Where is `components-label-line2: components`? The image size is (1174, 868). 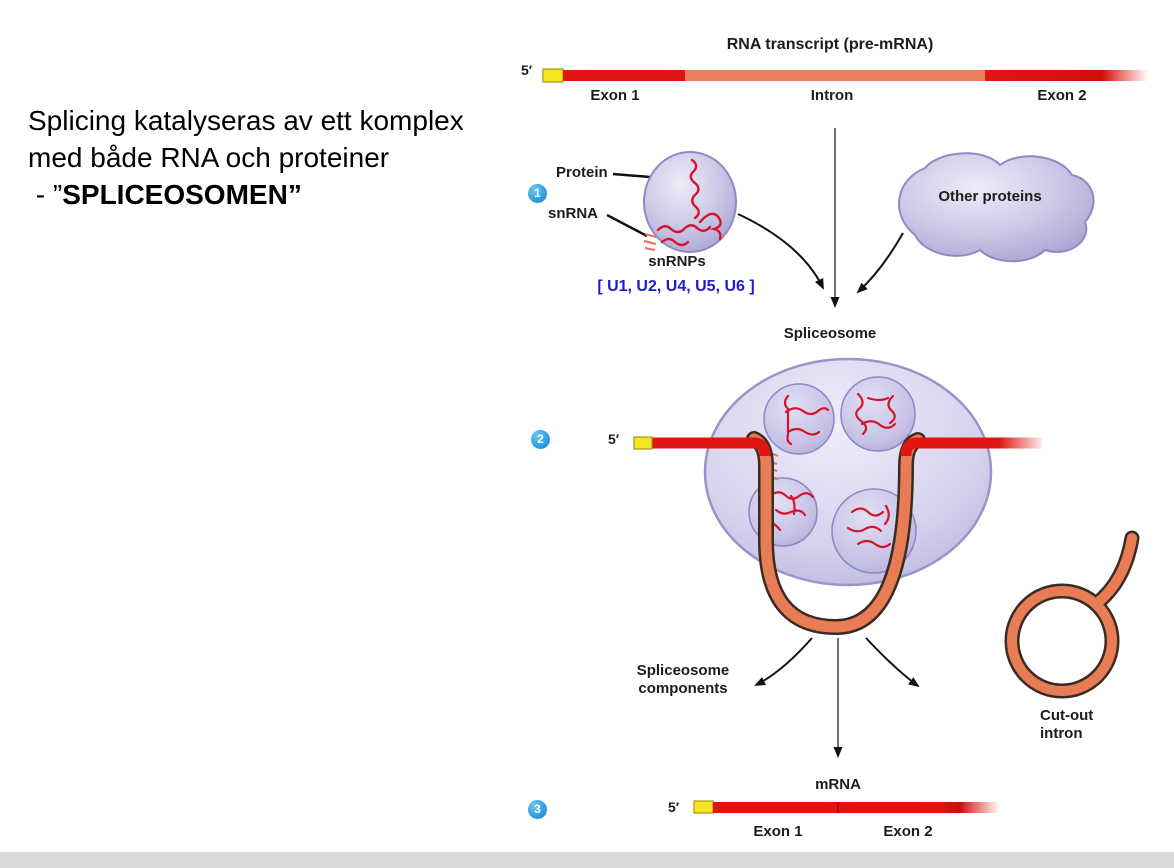 components-label-line2: components is located at coordinates (683, 688).